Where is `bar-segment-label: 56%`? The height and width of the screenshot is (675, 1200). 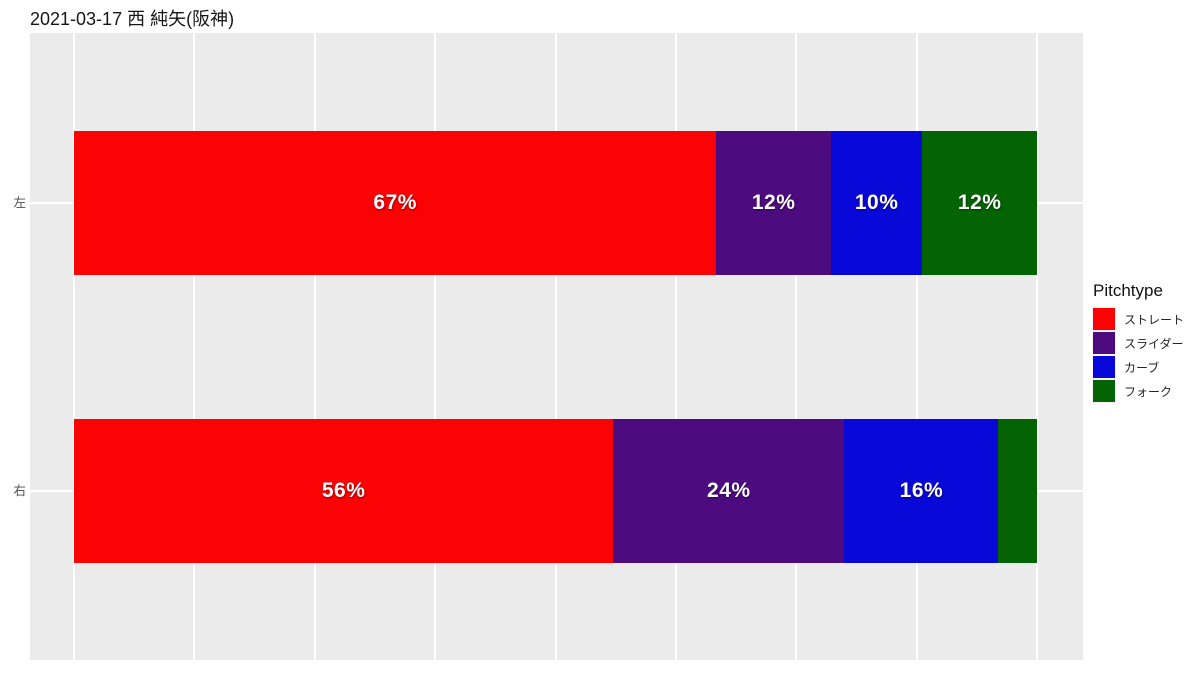 bar-segment-label: 56% is located at coordinates (343, 490).